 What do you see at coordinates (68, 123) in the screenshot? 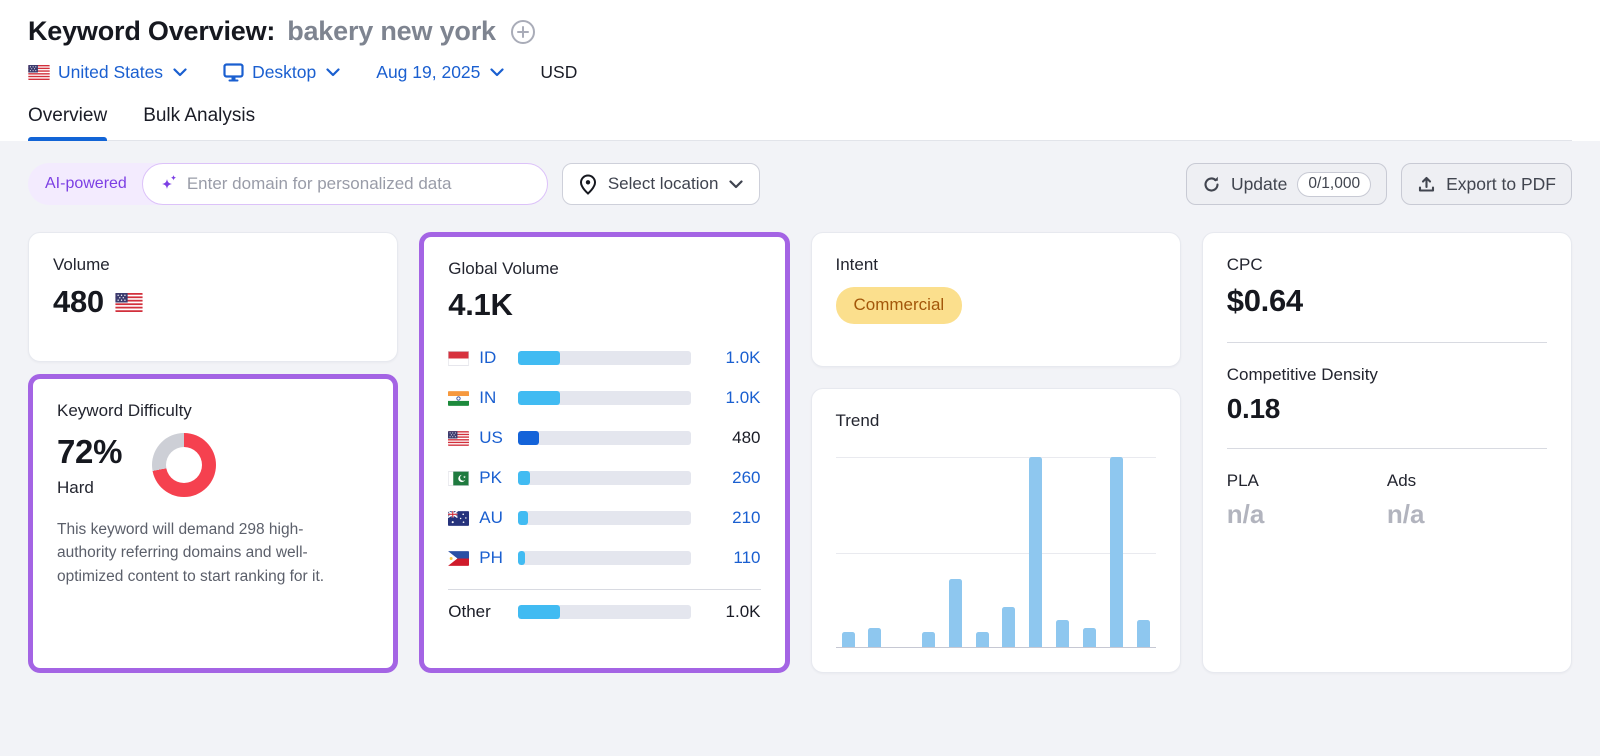
I see `tab-overview: Overview` at bounding box center [68, 123].